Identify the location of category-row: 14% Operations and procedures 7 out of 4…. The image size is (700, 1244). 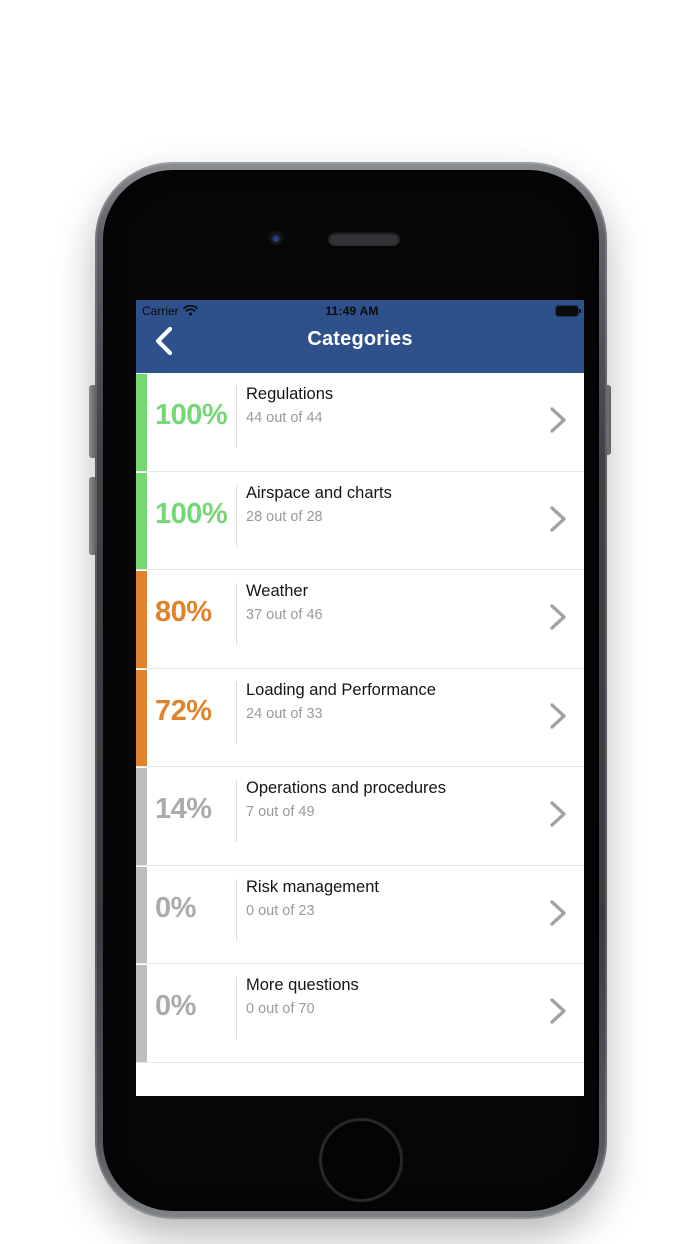
(360, 815).